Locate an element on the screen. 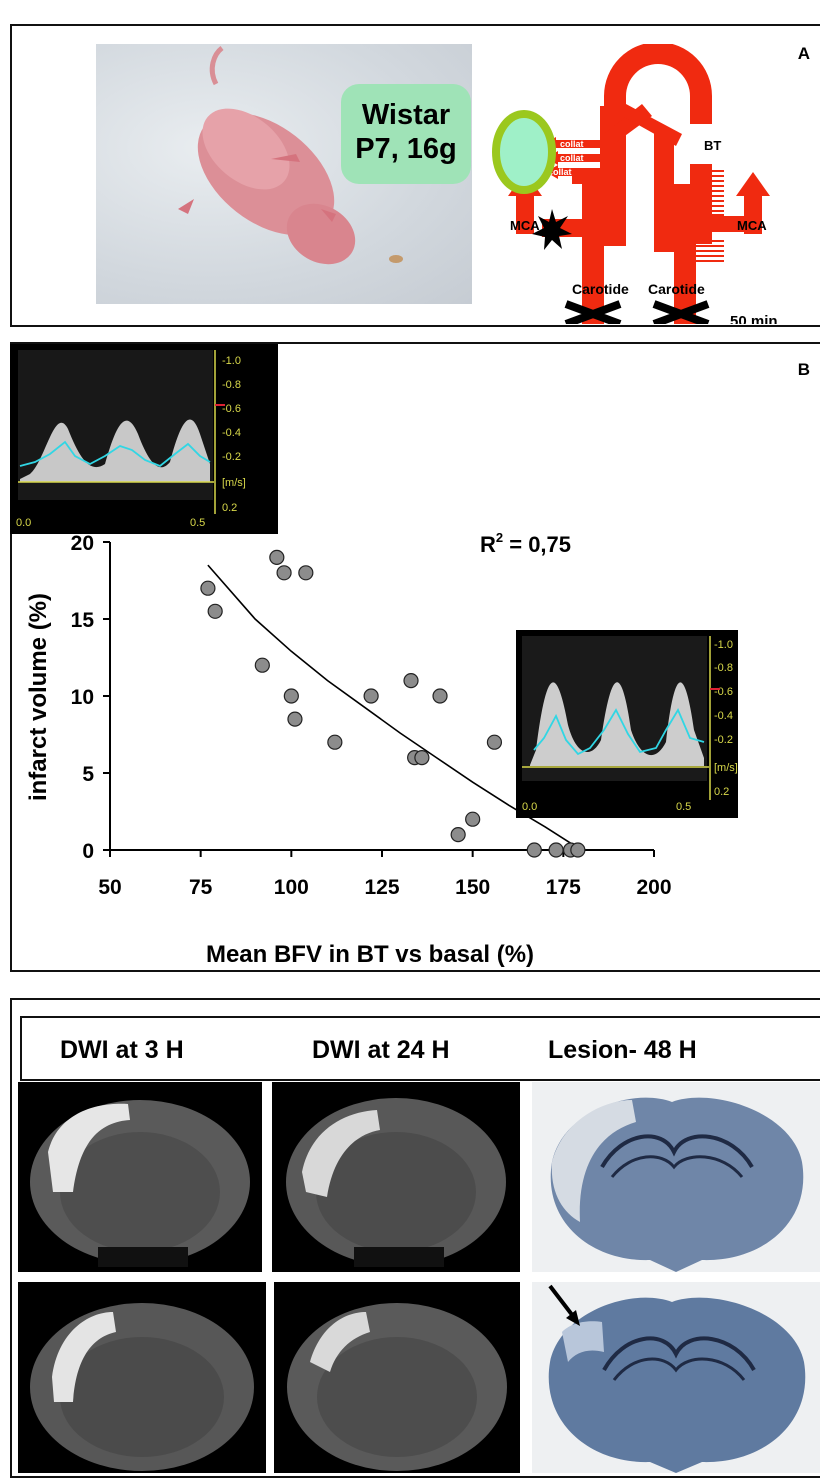 The height and width of the screenshot is (1478, 820). mri-dwi-3h-b is located at coordinates (142, 1377).